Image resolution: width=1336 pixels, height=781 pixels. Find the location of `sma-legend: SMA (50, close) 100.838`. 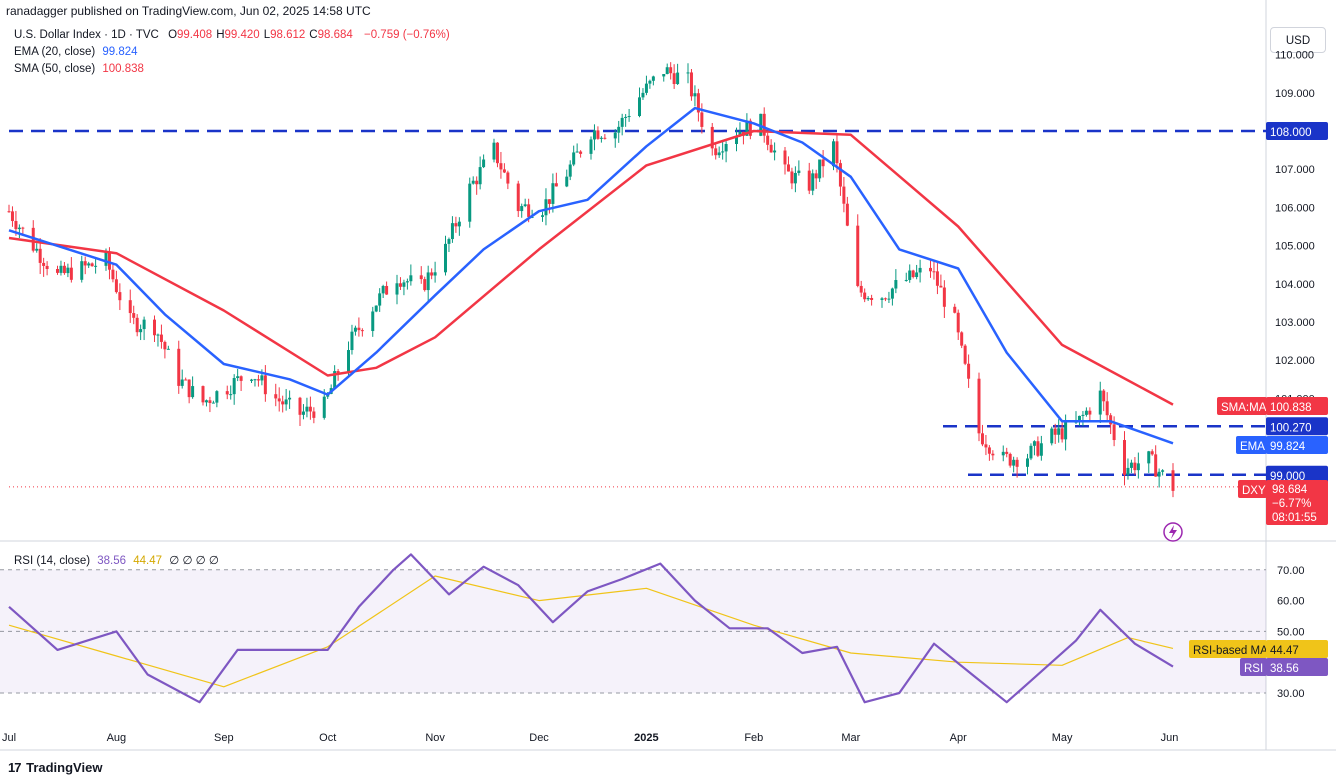

sma-legend: SMA (50, close) 100.838 is located at coordinates (79, 69).